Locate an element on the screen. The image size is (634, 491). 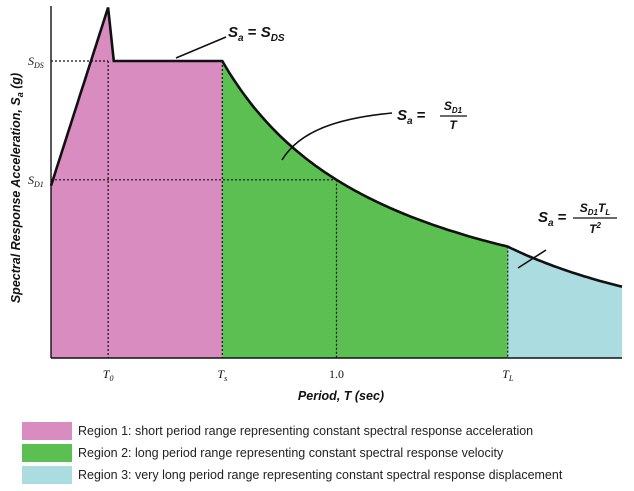
eq1-lhs-sub: a is located at coordinates (241, 38).